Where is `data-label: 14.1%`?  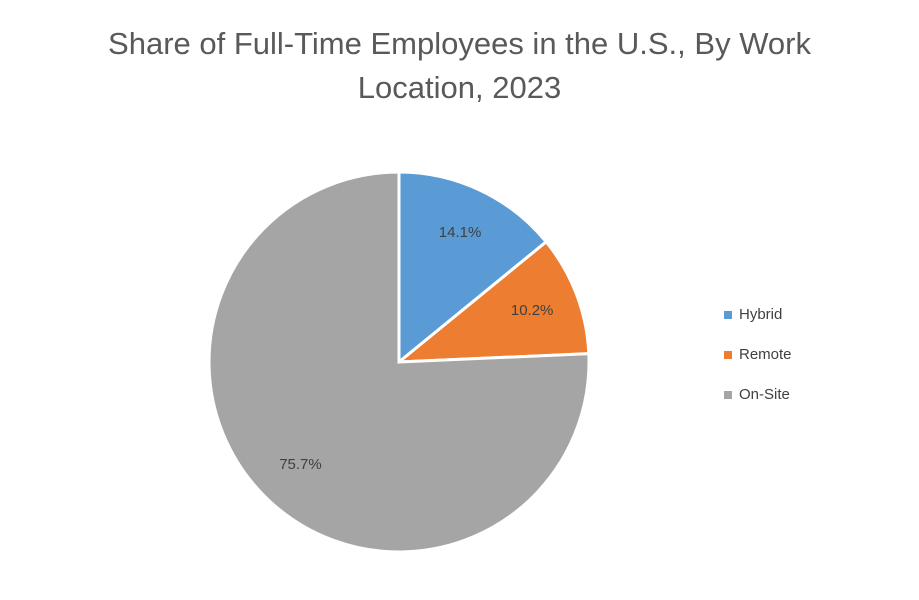 data-label: 14.1% is located at coordinates (460, 232).